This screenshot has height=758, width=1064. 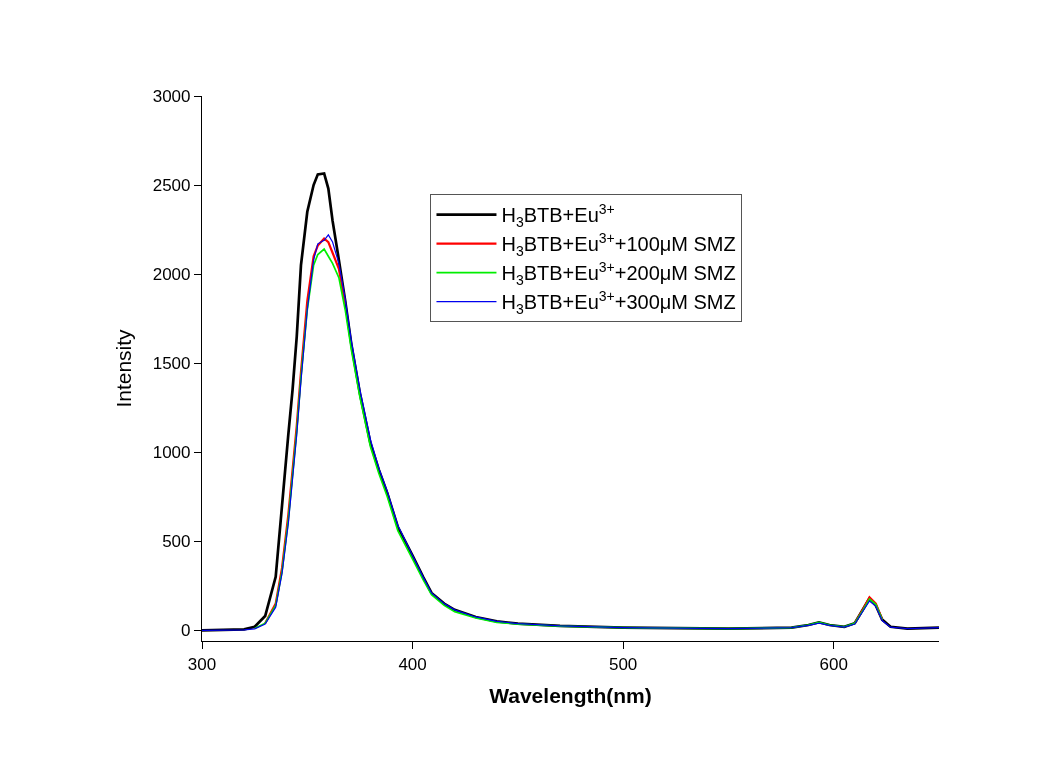 I want to click on y-tick-label: 500, so click(x=176, y=542).